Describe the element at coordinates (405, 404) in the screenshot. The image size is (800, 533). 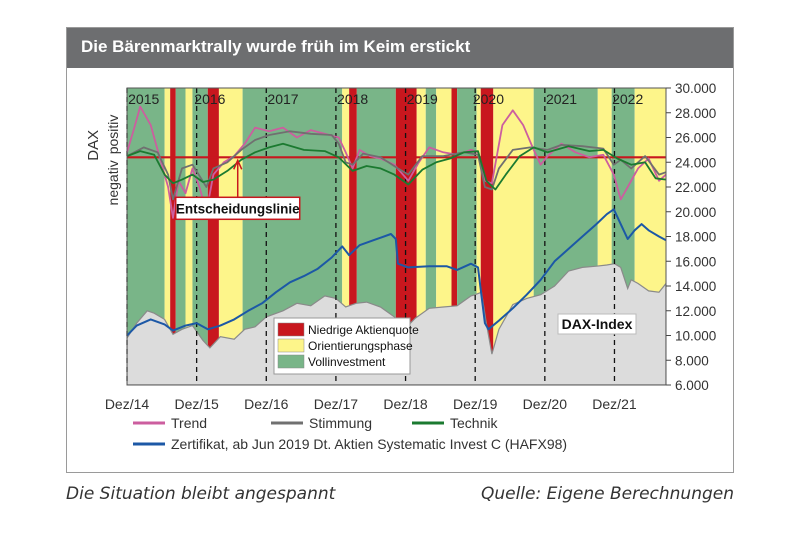
I see `x-tick-label: Dez/18` at that location.